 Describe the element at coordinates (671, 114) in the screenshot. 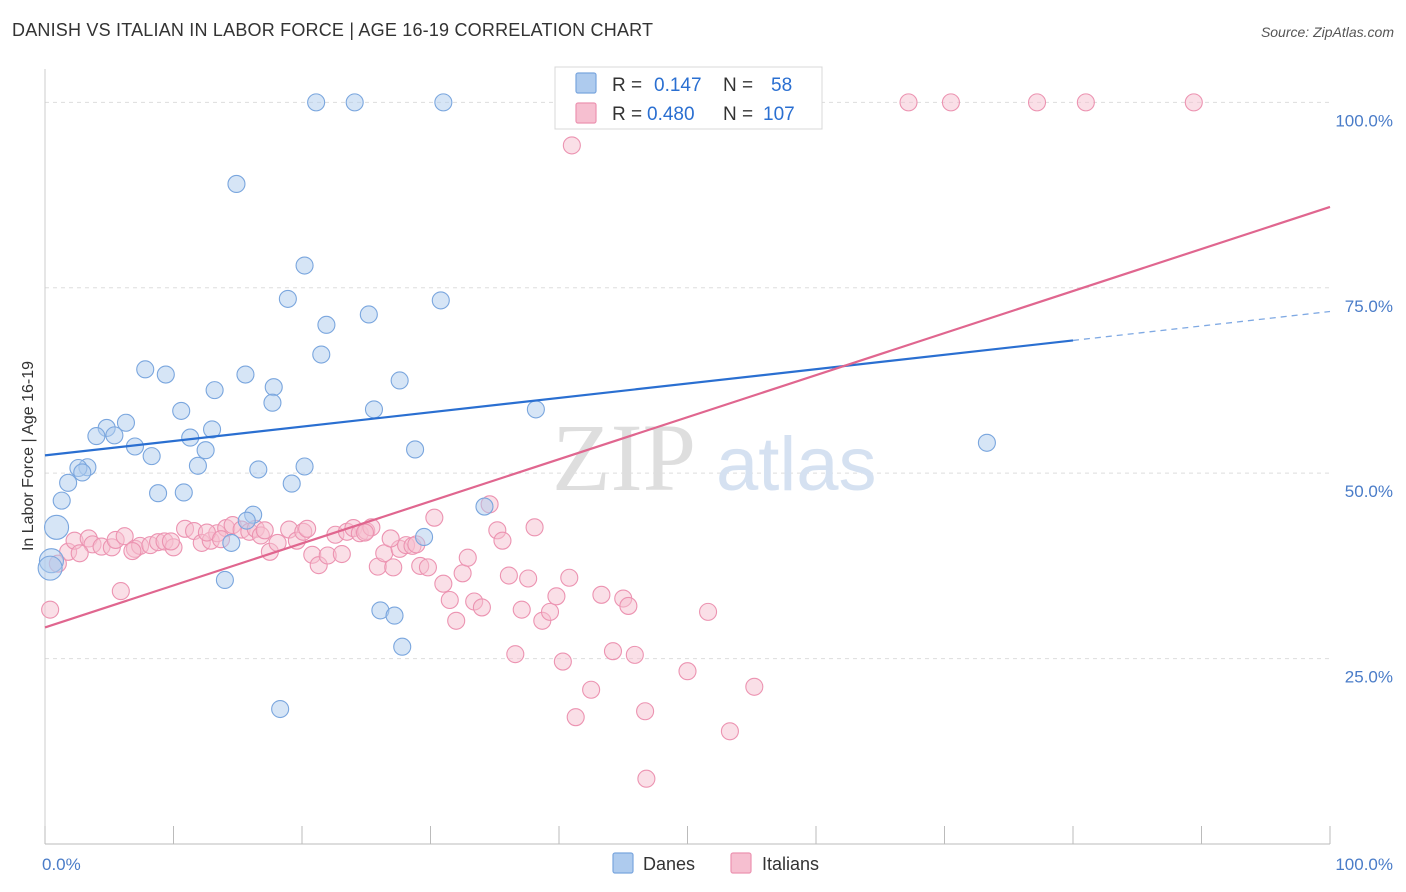

I see `italians-r-value: 0.480` at that location.